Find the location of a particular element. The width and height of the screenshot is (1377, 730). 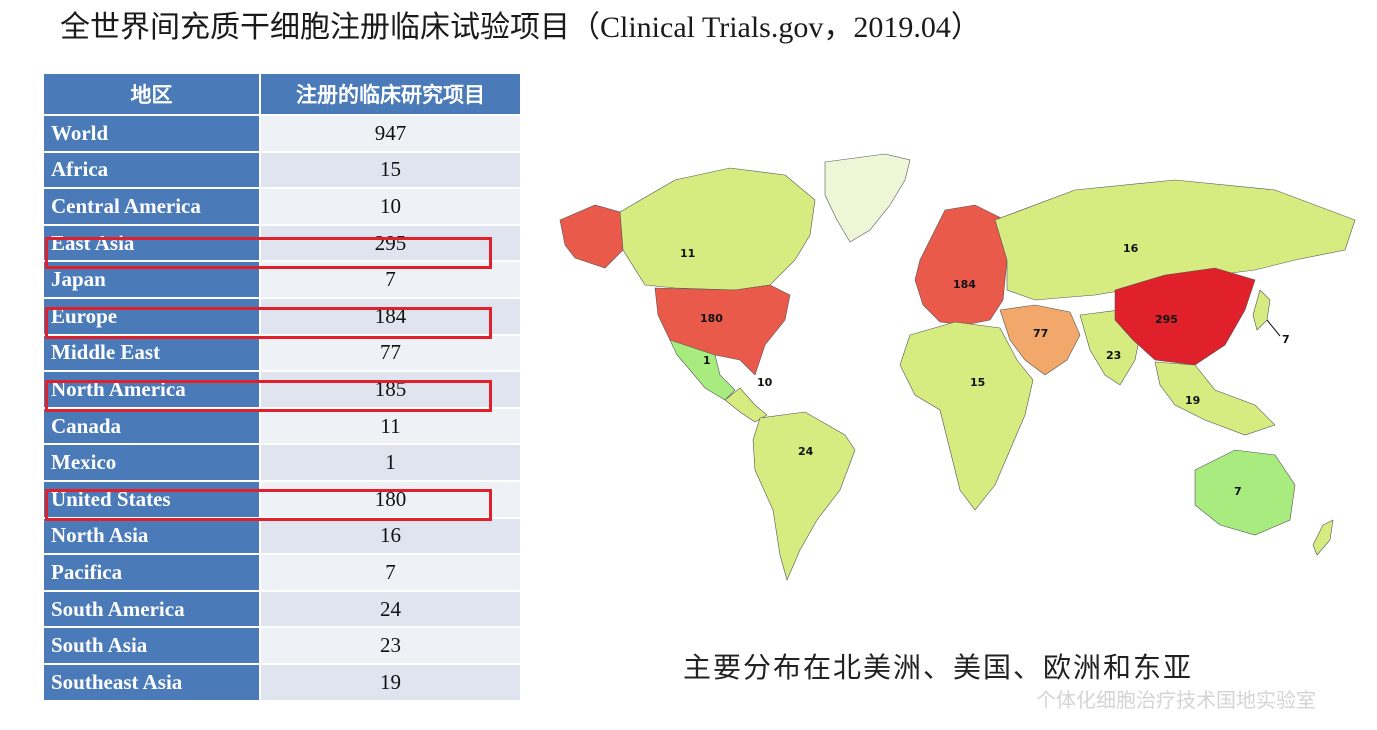

map-label-africa: 15 is located at coordinates (977, 382).